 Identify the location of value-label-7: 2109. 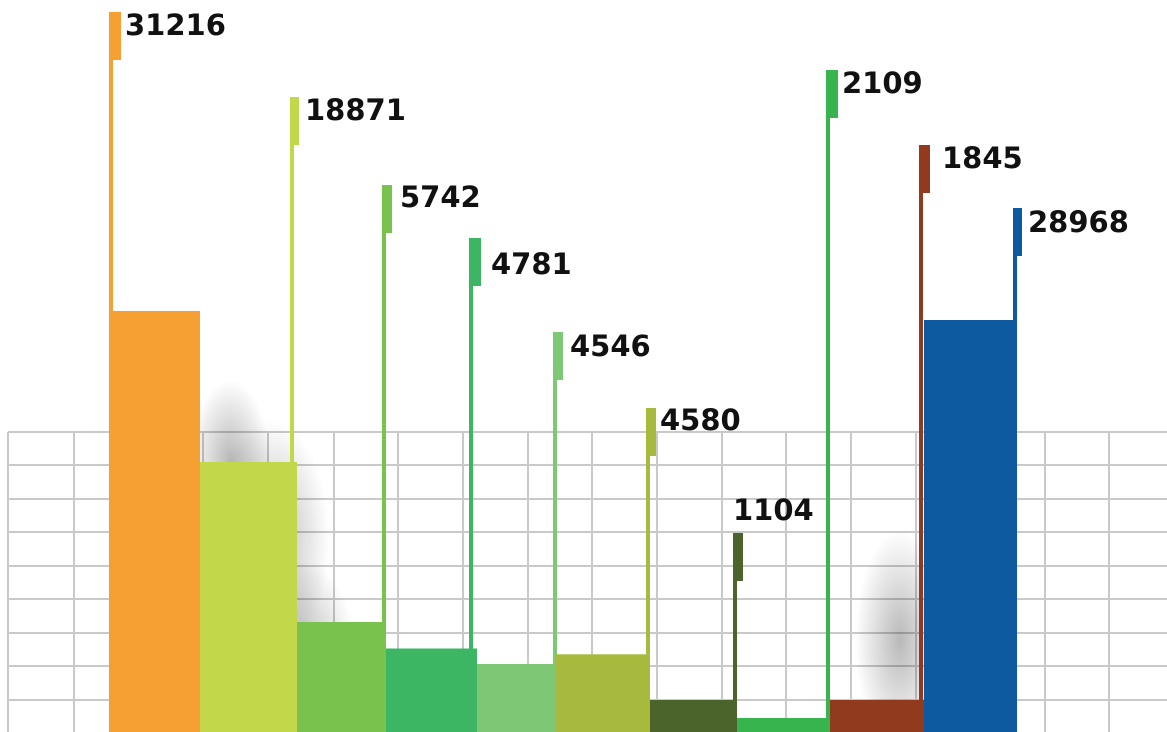
(882, 83).